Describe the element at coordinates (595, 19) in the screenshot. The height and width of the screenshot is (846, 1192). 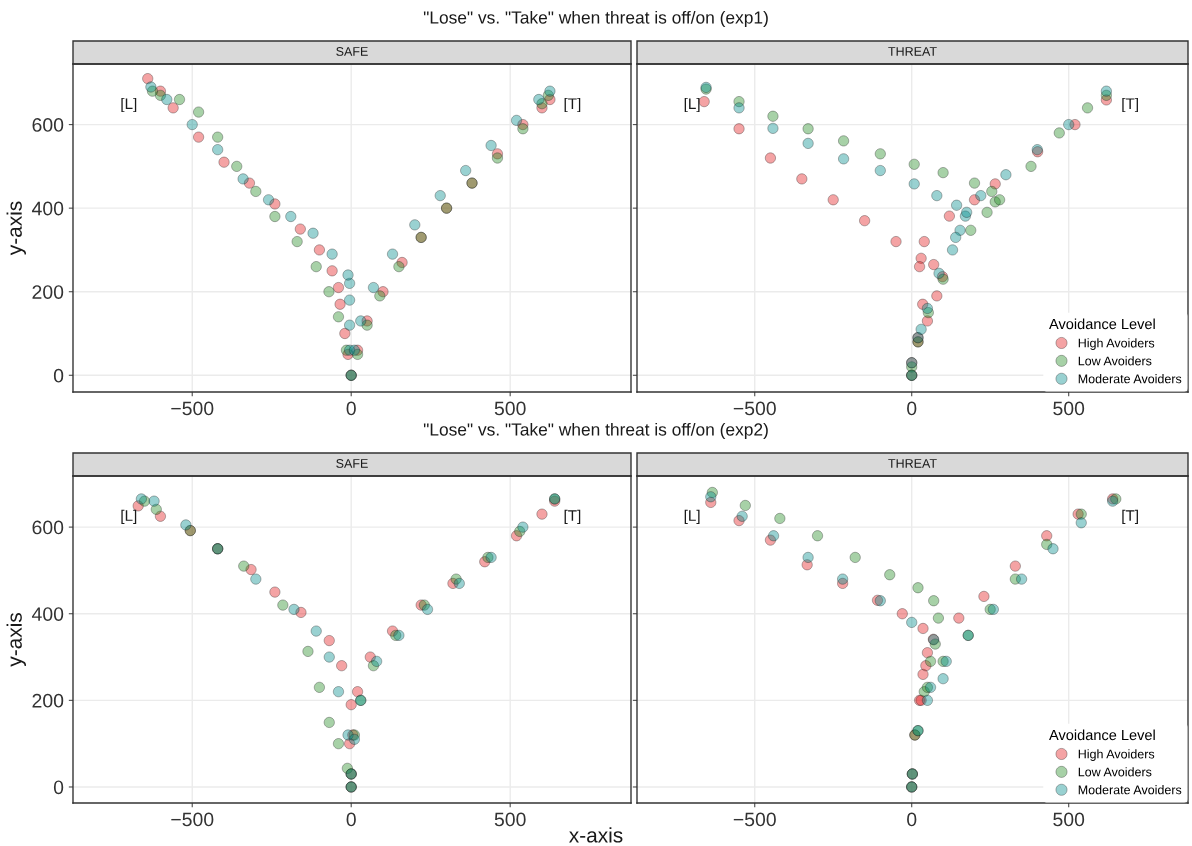
I see `chart-title: "Lose" vs. "Take" when threat is off/on (exp1)` at that location.